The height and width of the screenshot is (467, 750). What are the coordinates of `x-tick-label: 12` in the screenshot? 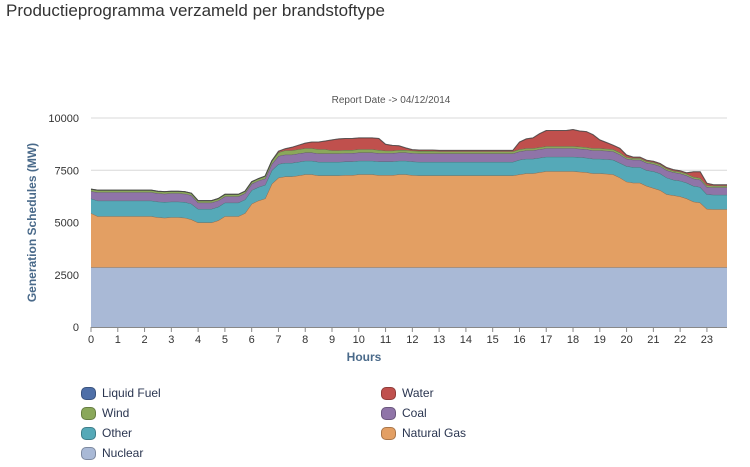 It's located at (412, 340).